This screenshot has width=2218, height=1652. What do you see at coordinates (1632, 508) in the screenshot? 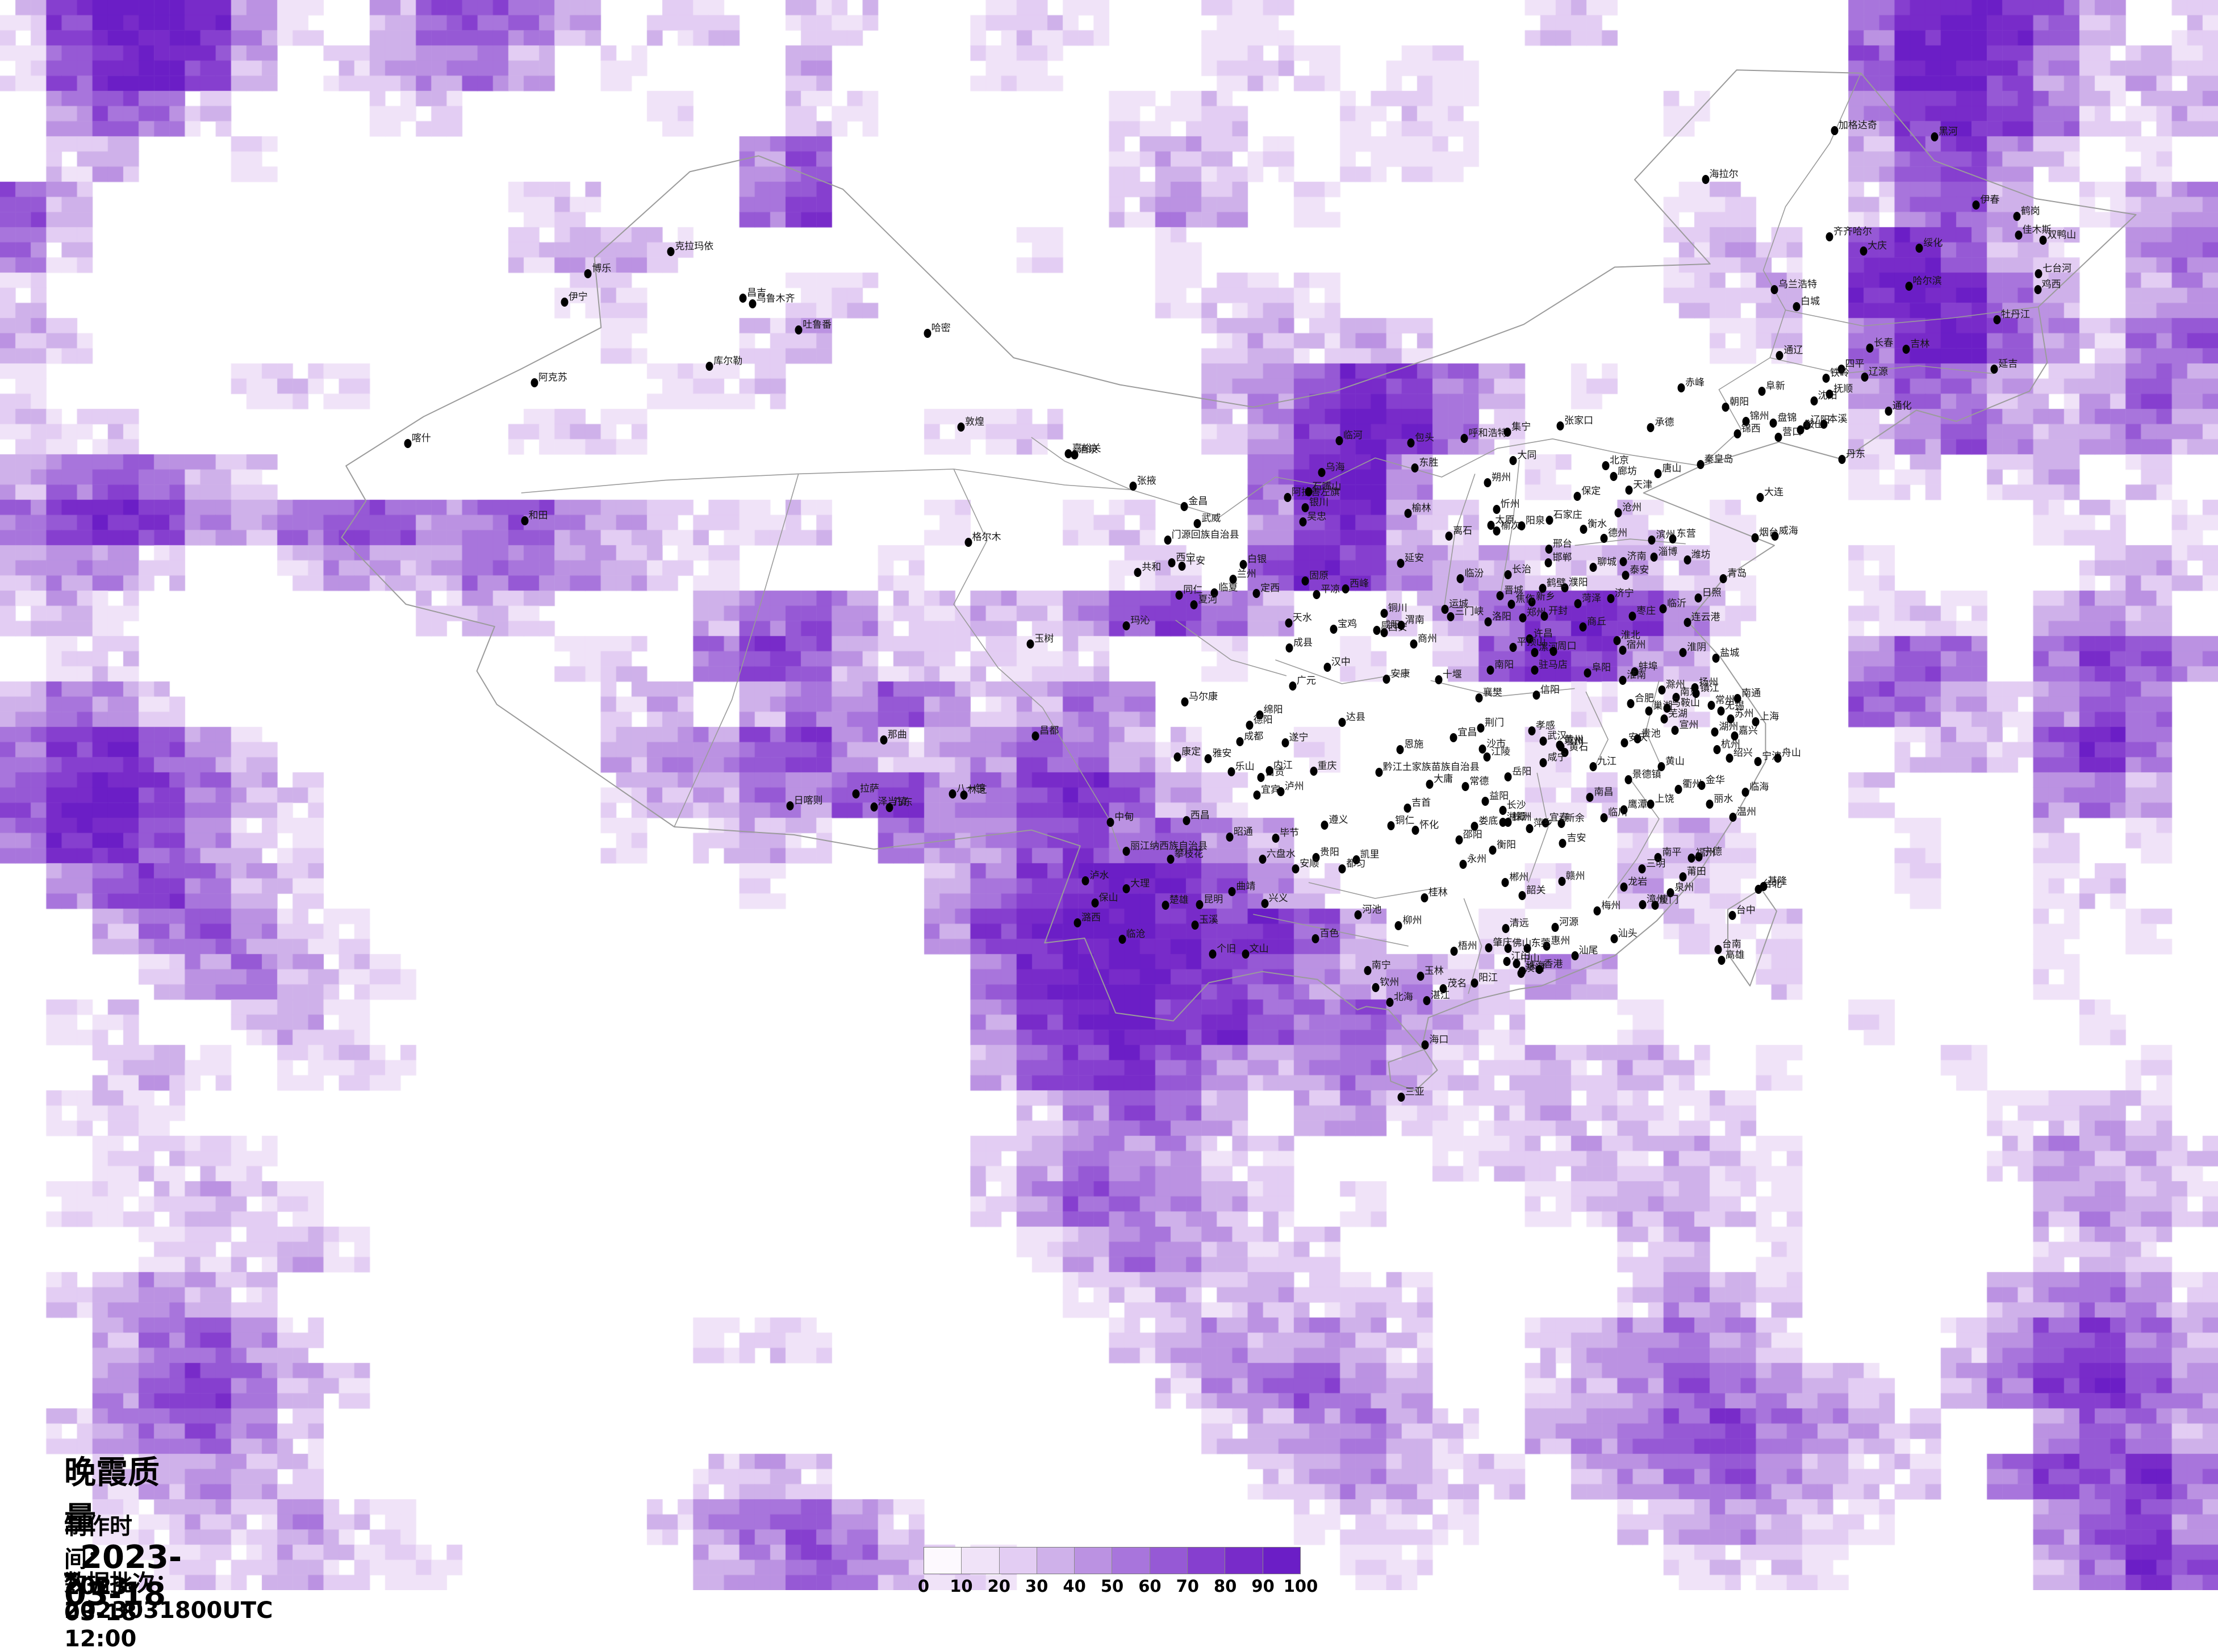
I see `city-label: 沧州` at bounding box center [1632, 508].